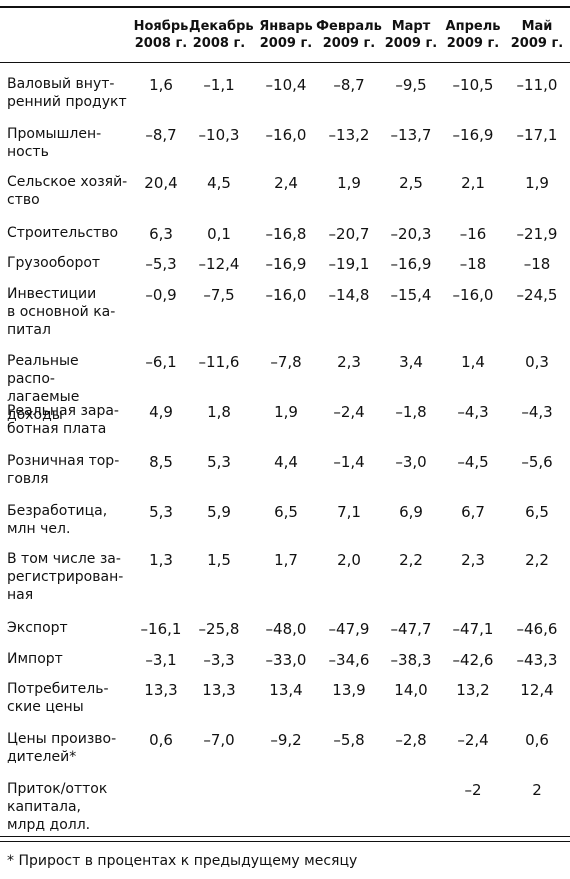  I want to click on table-cell: –10,4, so click(286, 85).